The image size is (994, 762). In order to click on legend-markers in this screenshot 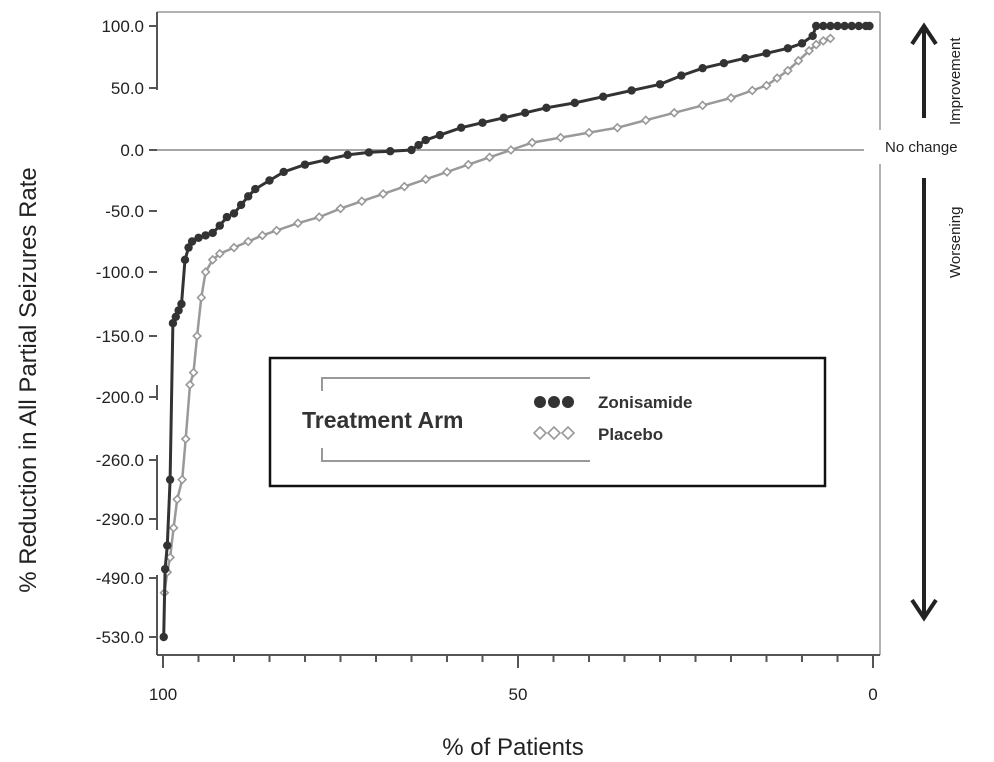, I will do `click(554, 418)`.